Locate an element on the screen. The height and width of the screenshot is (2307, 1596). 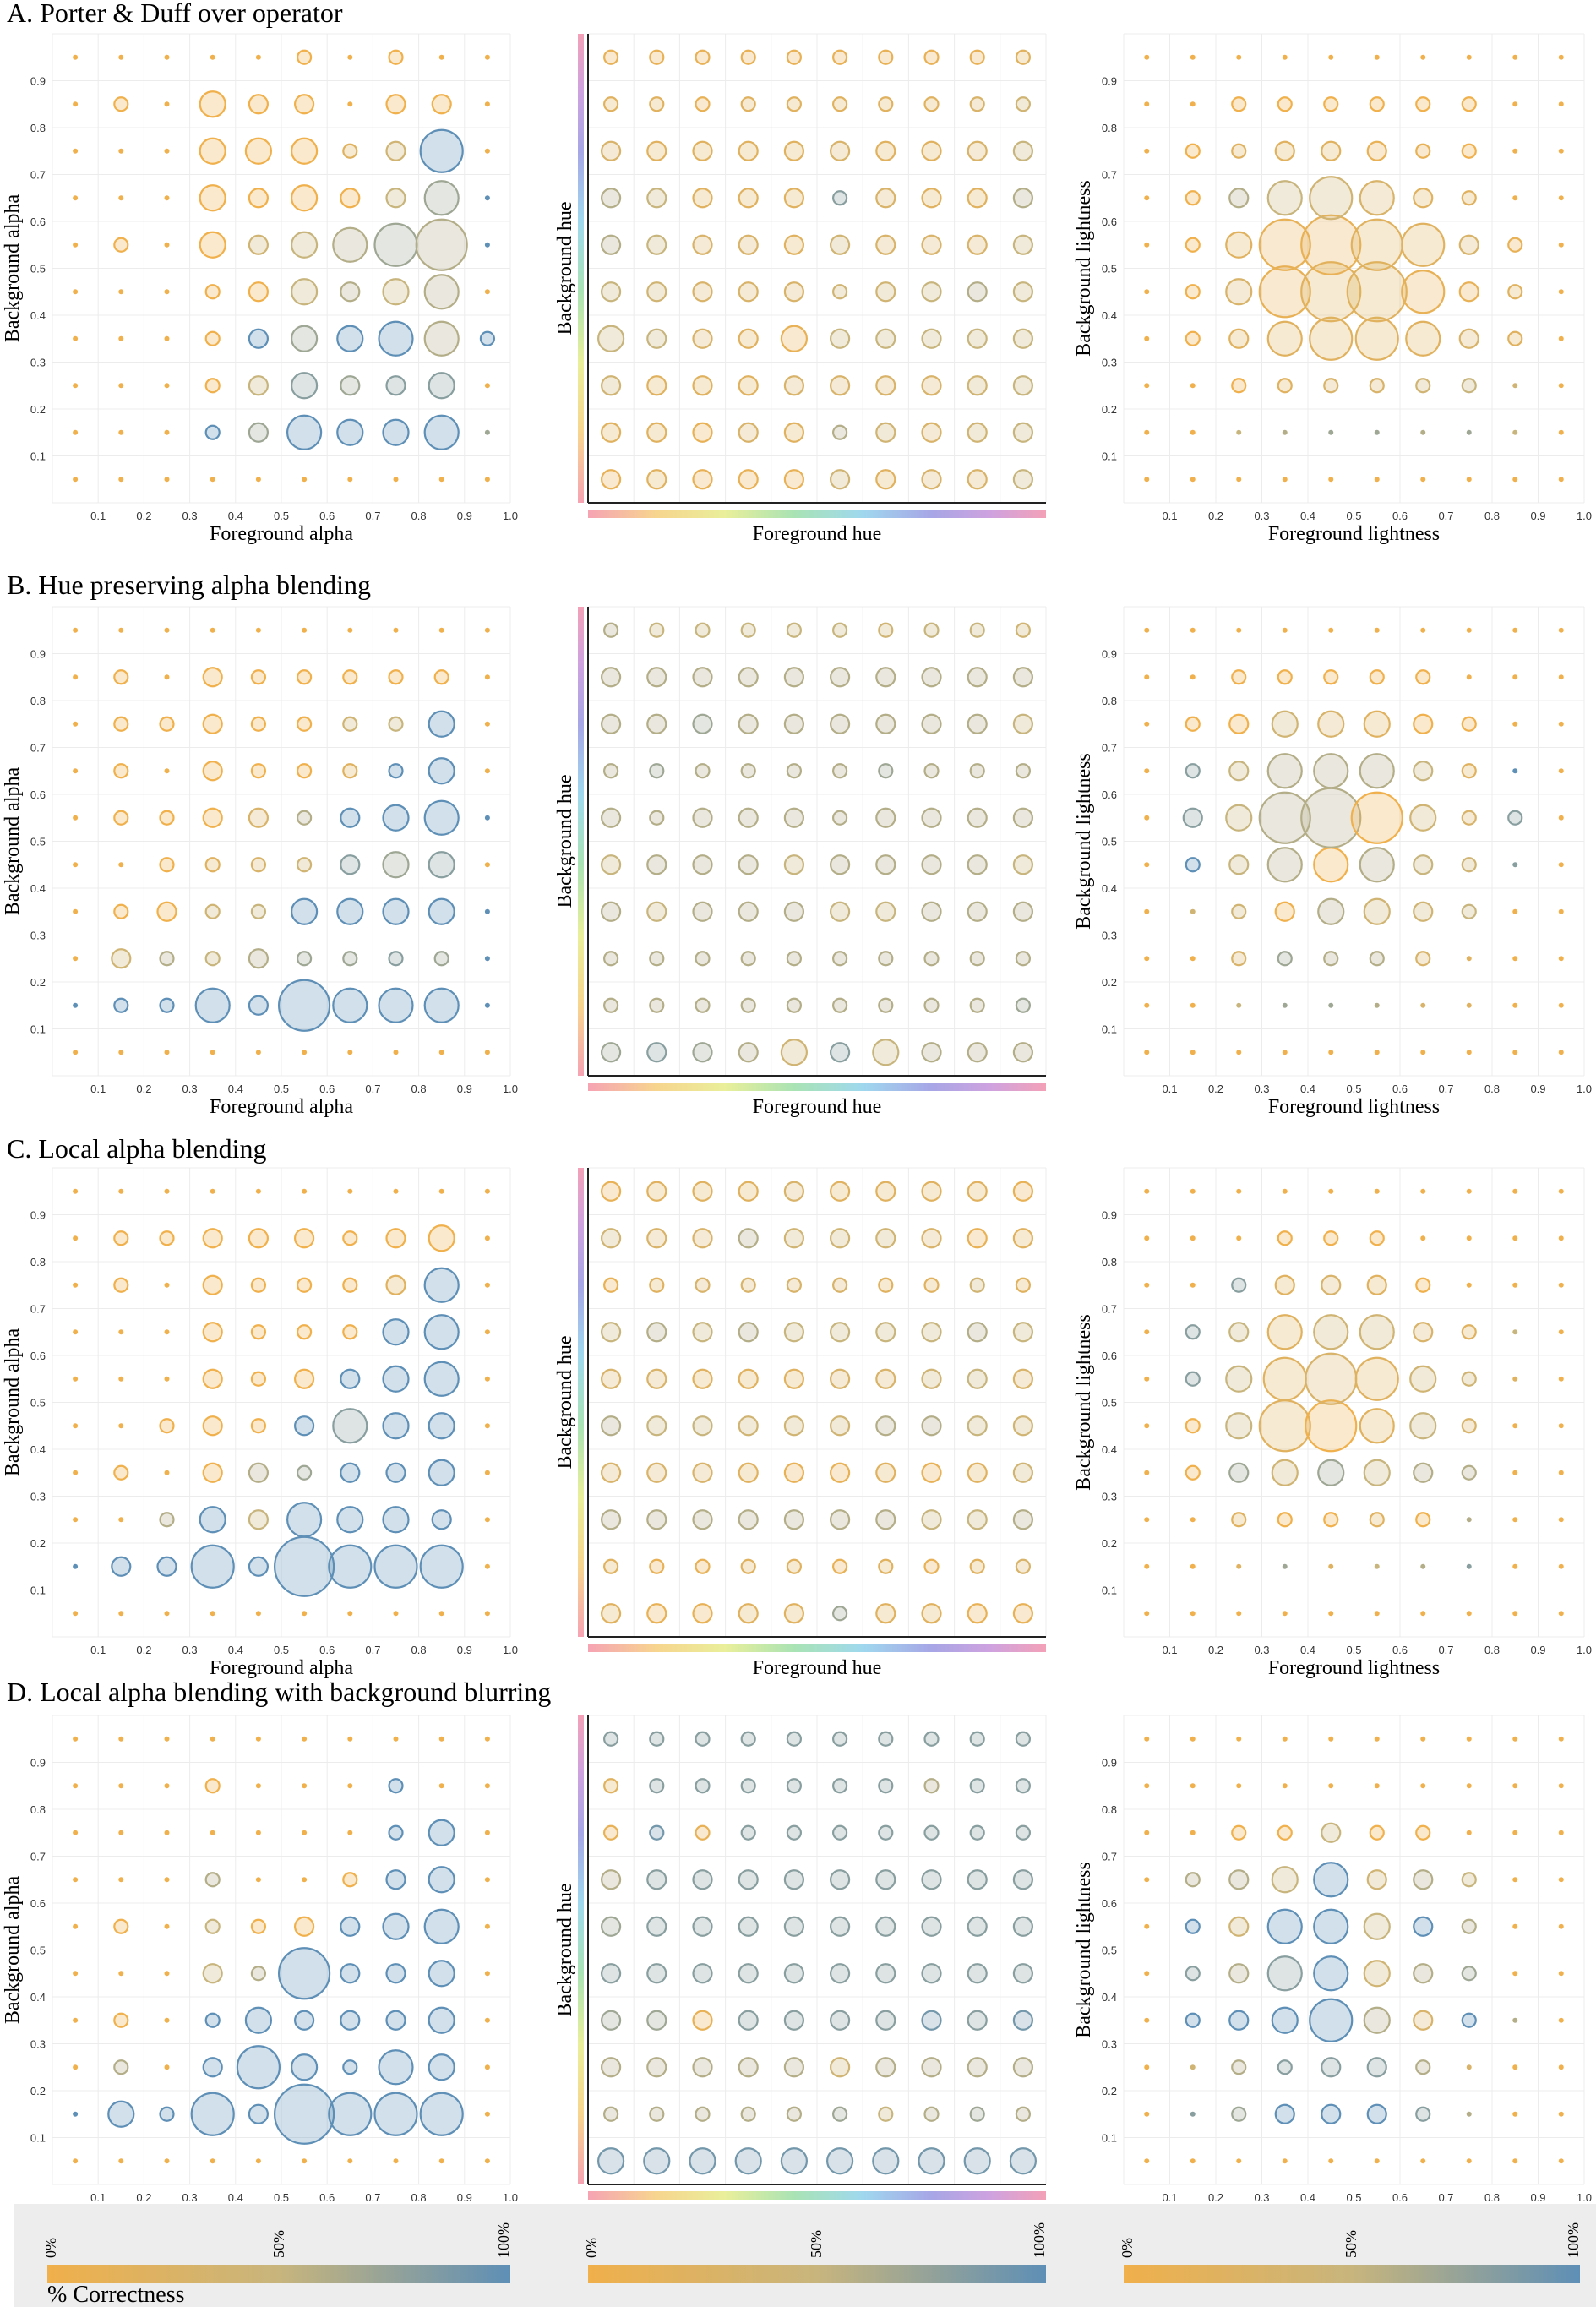
hue-gradient-x is located at coordinates (817, 1648).